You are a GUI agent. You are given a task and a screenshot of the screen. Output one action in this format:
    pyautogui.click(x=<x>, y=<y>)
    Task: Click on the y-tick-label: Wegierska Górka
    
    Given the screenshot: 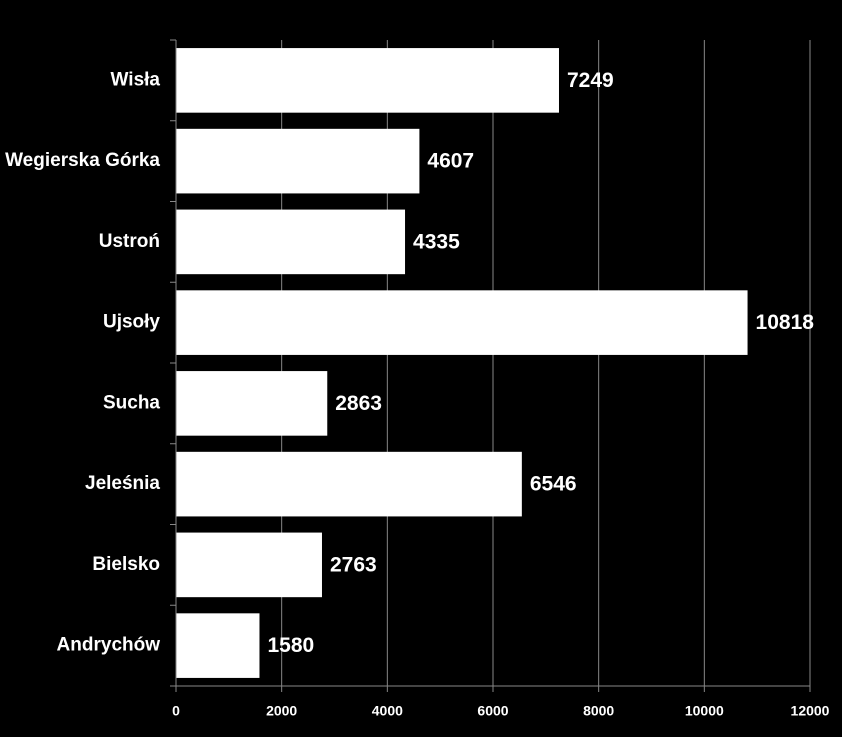 What is the action you would take?
    pyautogui.click(x=82, y=160)
    